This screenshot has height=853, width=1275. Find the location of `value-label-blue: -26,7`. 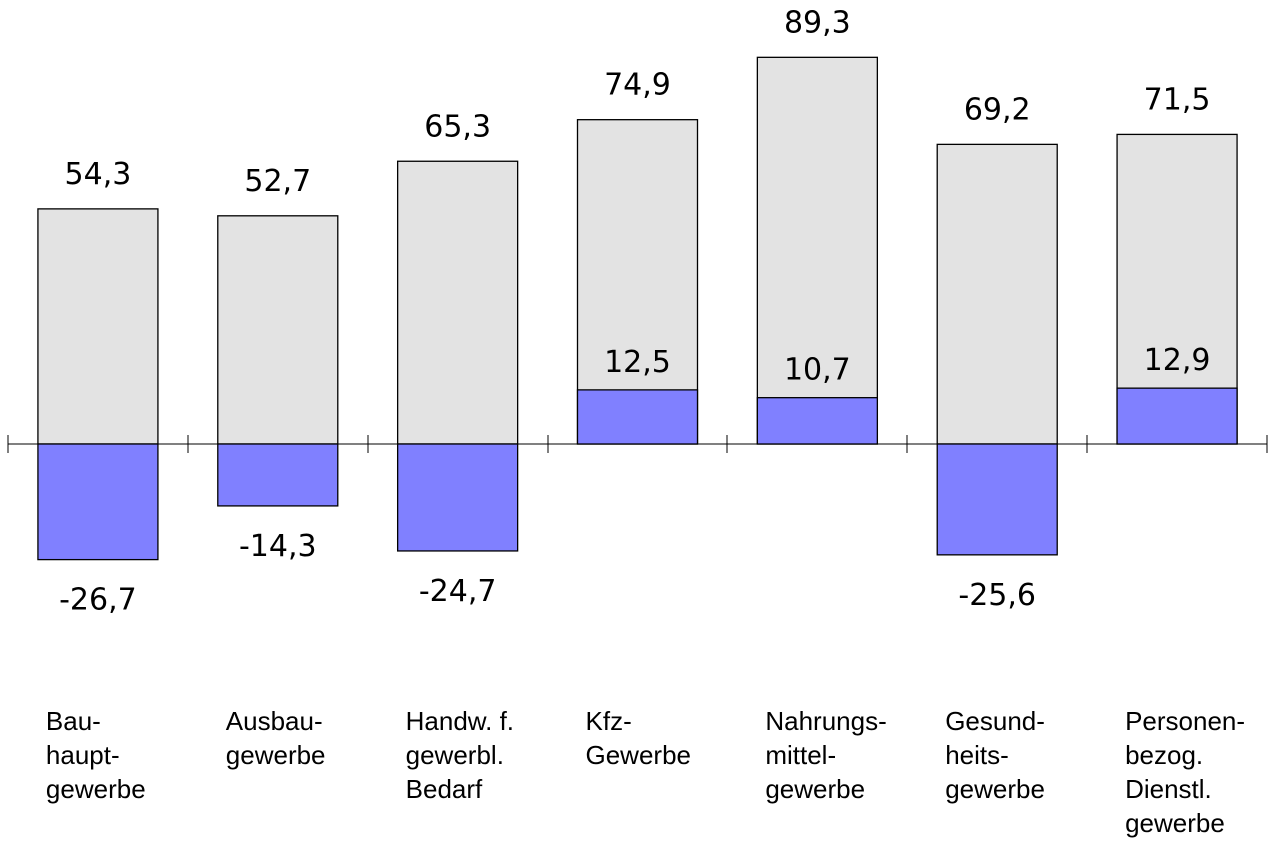

value-label-blue: -26,7 is located at coordinates (98, 600).